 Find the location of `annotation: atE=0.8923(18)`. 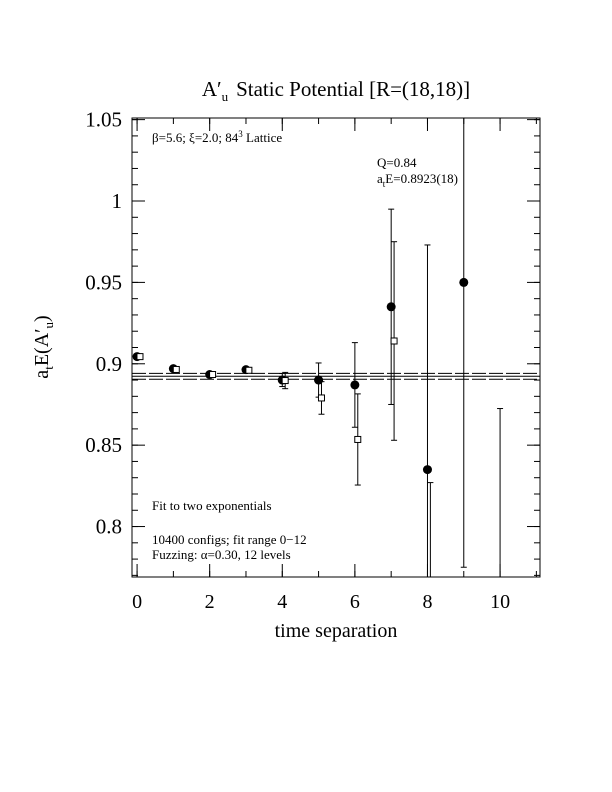

annotation: atE=0.8923(18) is located at coordinates (417, 180).